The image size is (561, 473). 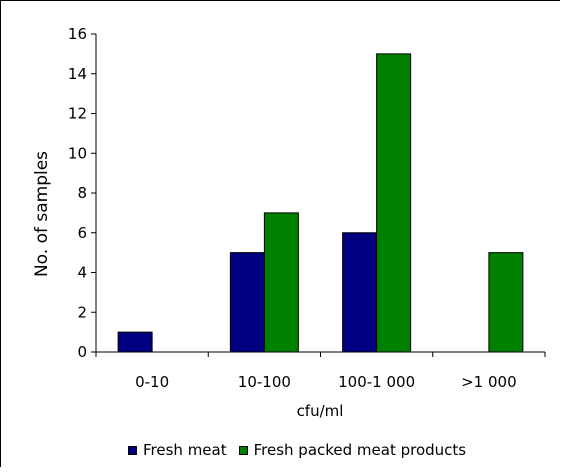 I want to click on legend-item: Fresh packed meat products, so click(x=352, y=450).